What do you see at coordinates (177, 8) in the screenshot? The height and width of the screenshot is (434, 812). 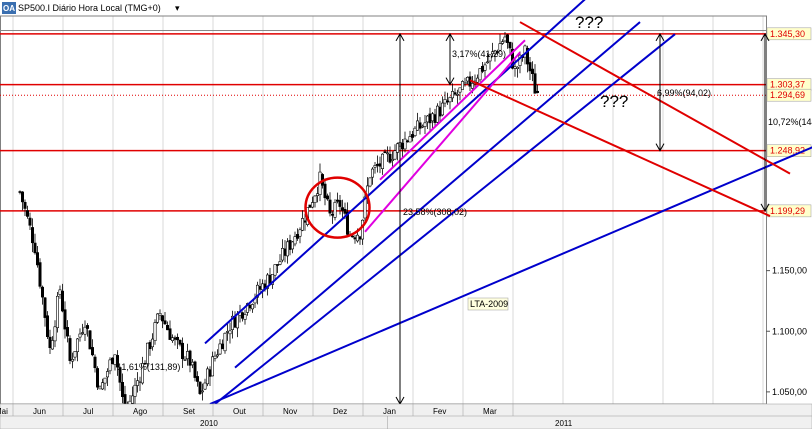 I see `chevron-down-icon: ▾` at bounding box center [177, 8].